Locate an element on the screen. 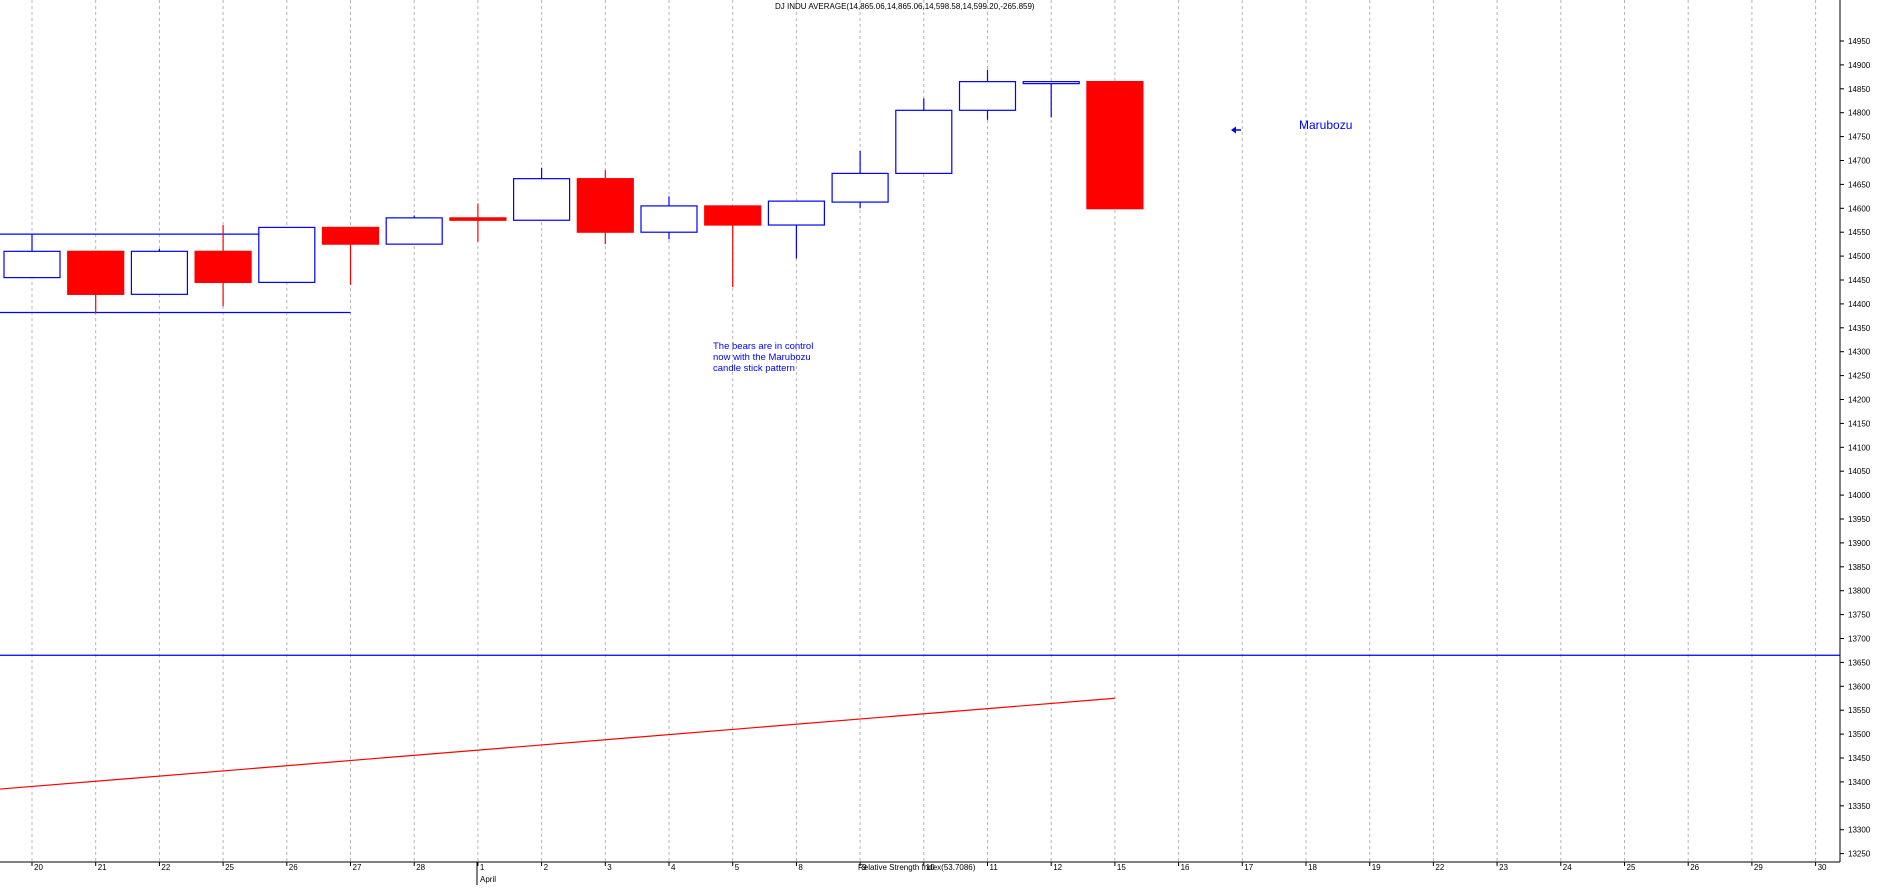 This screenshot has height=890, width=1883. bears-annotation-line-1: The bears are in control is located at coordinates (763, 346).